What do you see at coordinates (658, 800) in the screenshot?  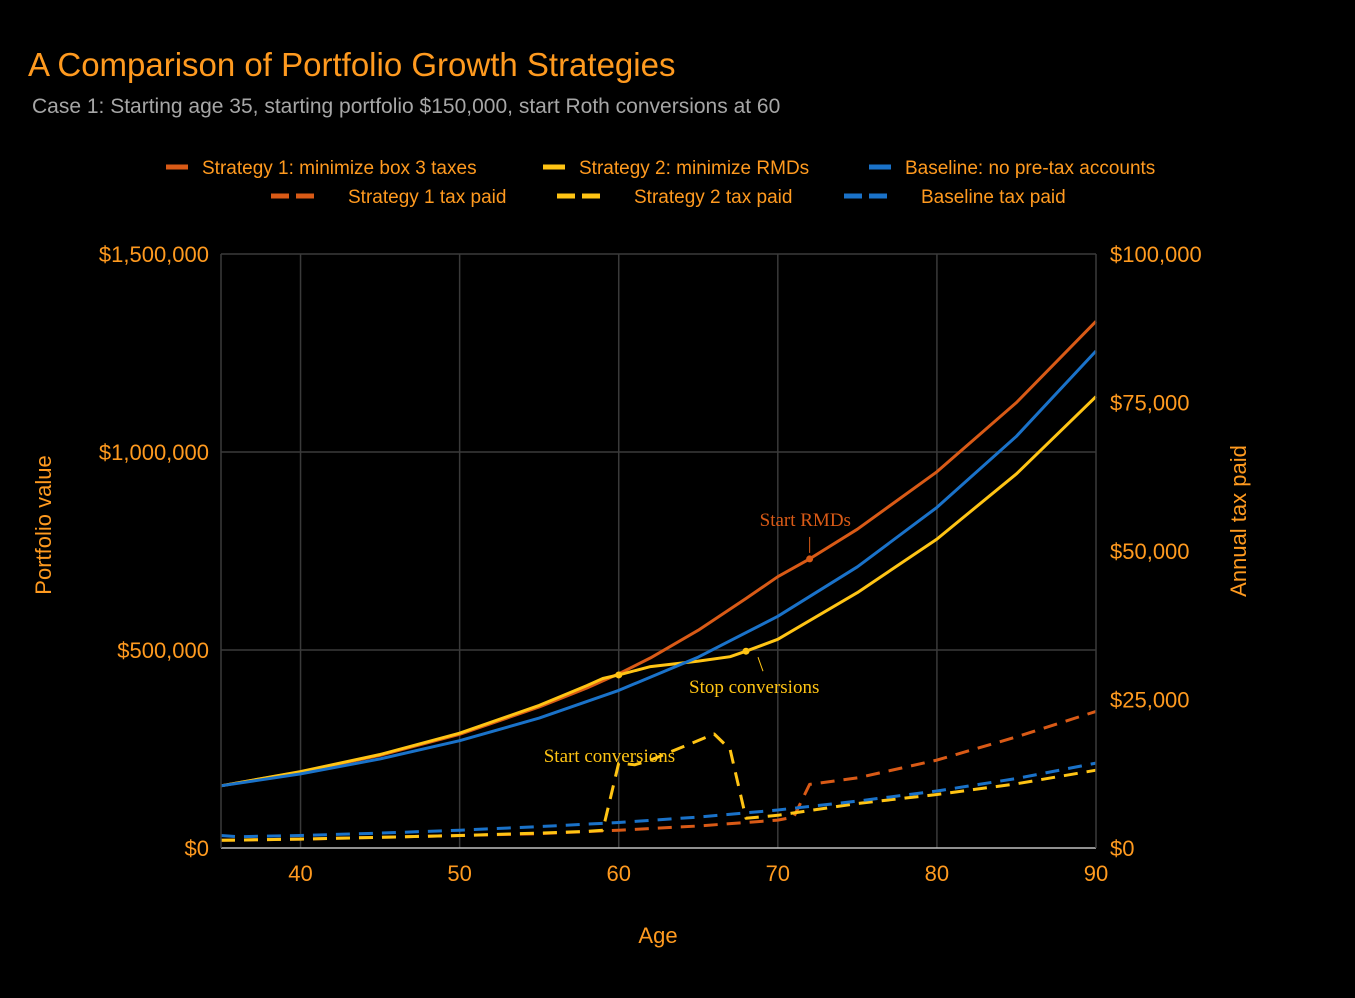 I see `series-line-base-tax` at bounding box center [658, 800].